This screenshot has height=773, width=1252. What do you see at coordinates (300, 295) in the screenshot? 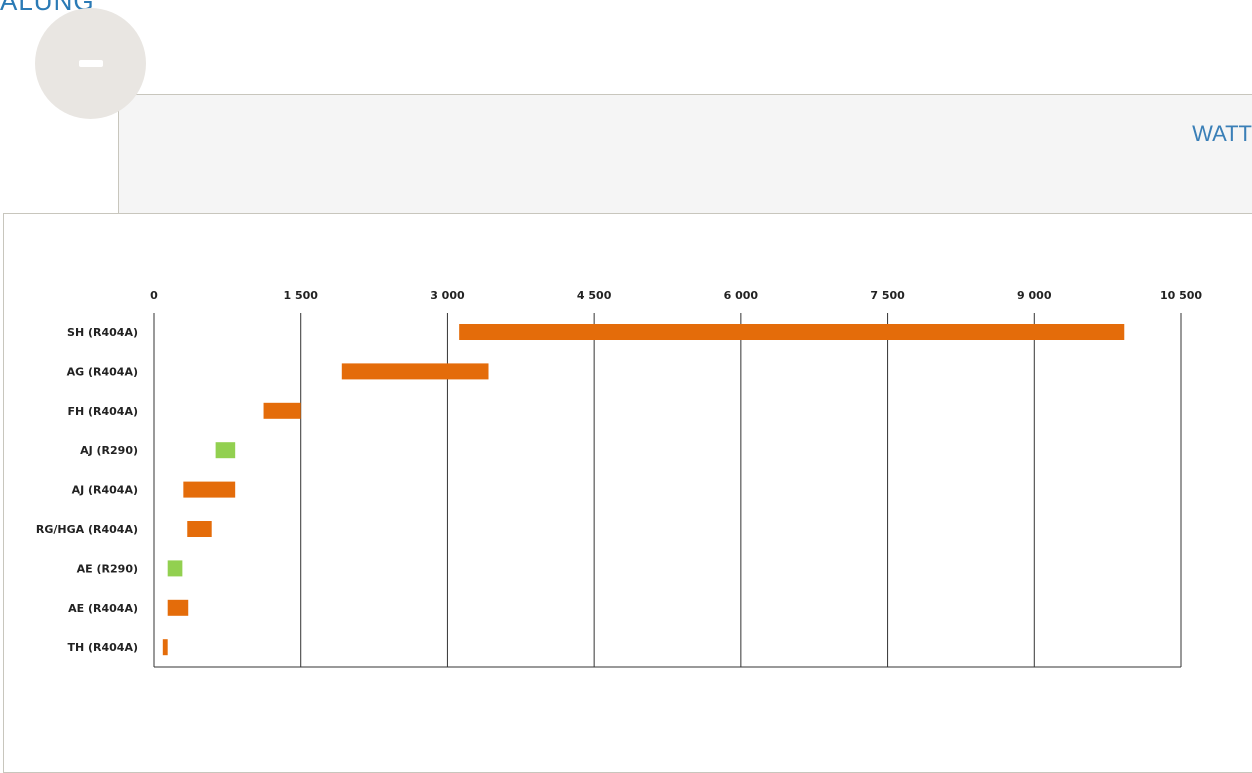
I see `x-tick-label: 1 500` at bounding box center [300, 295].